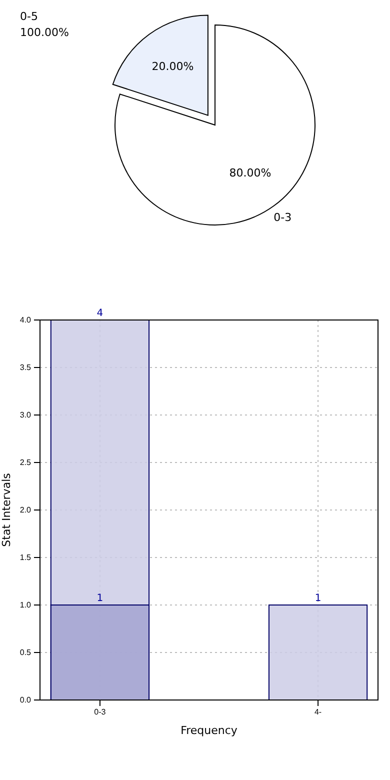  I want to click on data-label: 20.00%, so click(173, 66).